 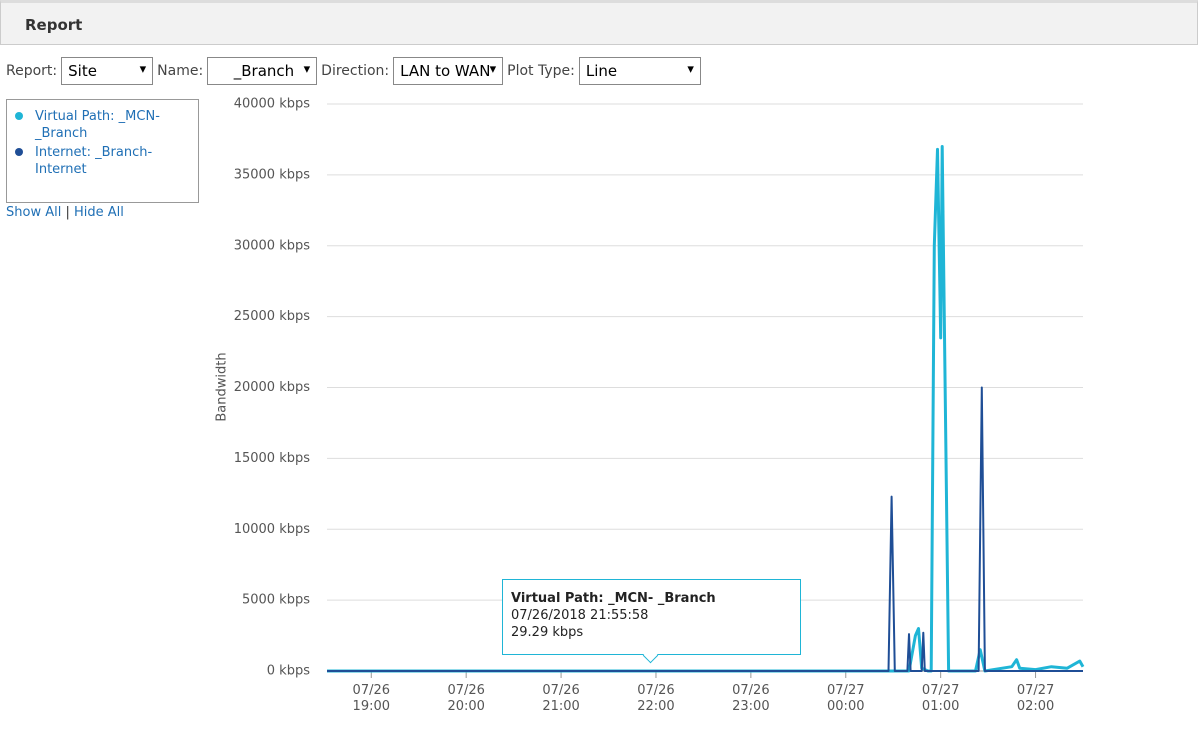 What do you see at coordinates (599, 22) in the screenshot?
I see `header: Report` at bounding box center [599, 22].